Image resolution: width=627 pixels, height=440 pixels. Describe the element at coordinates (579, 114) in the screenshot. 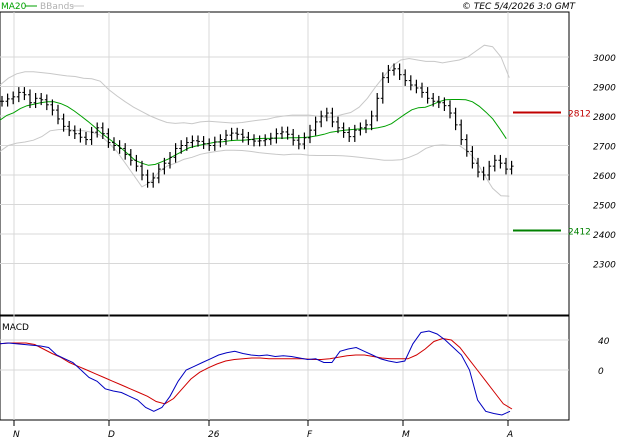

I see `resistance-label: 2812` at that location.